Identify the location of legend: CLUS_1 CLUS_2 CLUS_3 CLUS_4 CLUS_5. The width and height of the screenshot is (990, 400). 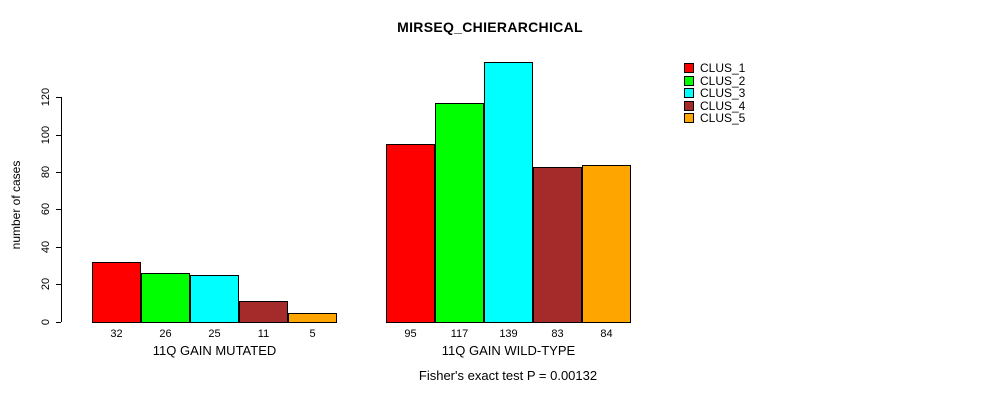
(714, 93).